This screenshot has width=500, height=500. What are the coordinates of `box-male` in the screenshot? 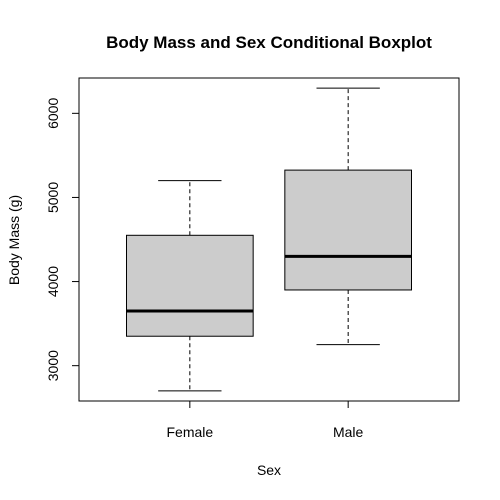 It's located at (348, 230).